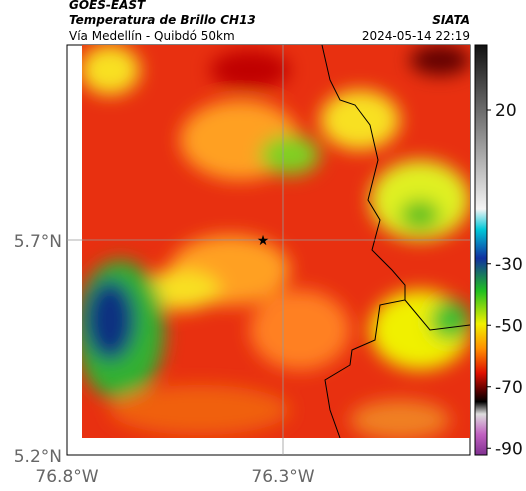 This screenshot has width=526, height=491. Describe the element at coordinates (162, 20) in the screenshot. I see `subtitle: Temperatura de Brillo CH13` at that location.